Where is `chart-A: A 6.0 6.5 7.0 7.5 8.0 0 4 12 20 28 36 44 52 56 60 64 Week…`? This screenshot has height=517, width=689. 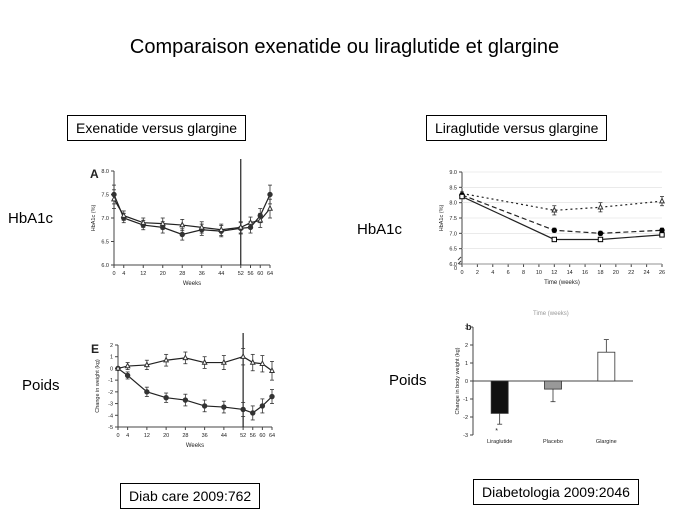 chart-A: A 6.0 6.5 7.0 7.5 8.0 0 4 12 20 28 36 44 52 56 60 64 Week… is located at coordinates (181, 223).